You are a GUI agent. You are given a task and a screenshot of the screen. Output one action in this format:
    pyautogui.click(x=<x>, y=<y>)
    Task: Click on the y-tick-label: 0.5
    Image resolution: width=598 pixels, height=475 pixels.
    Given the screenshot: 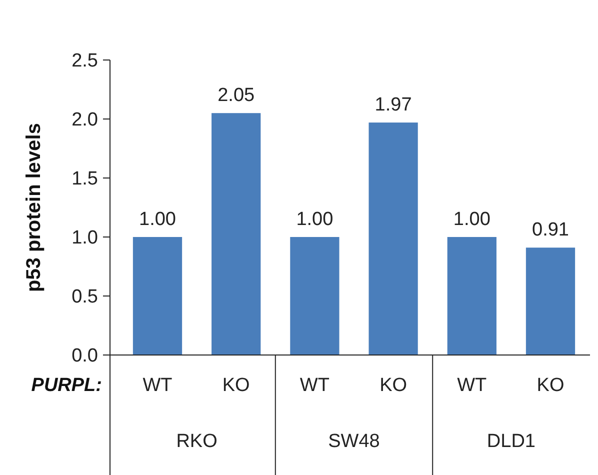 What is the action you would take?
    pyautogui.click(x=85, y=297)
    